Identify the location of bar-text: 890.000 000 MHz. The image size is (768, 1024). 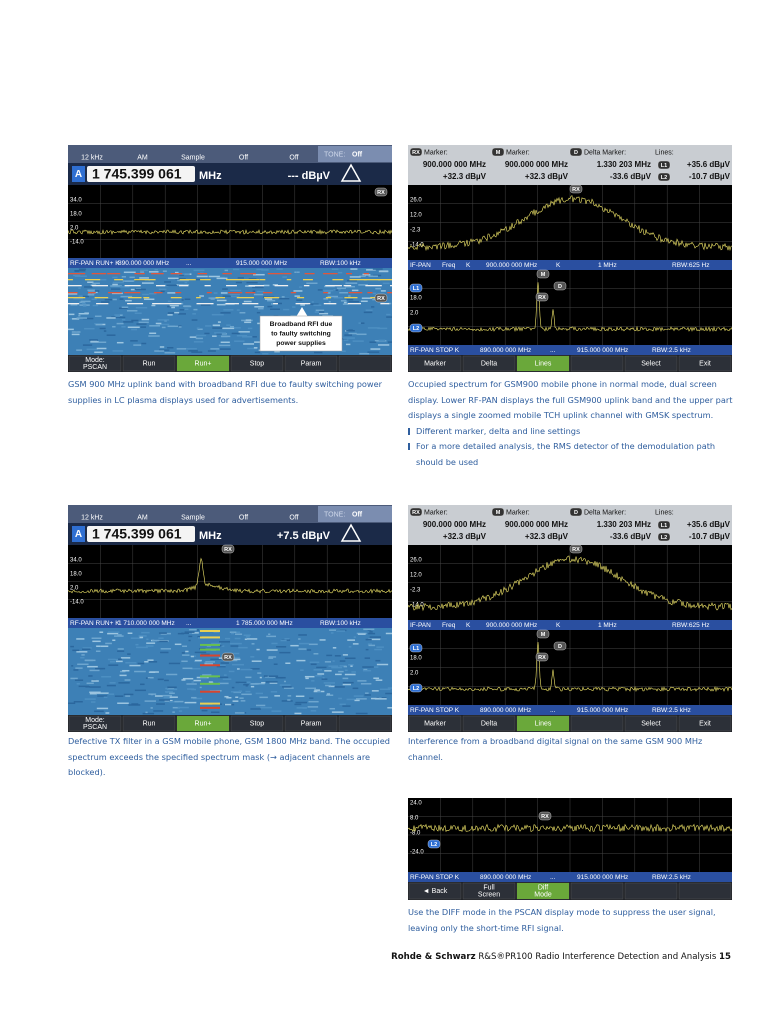
(505, 877).